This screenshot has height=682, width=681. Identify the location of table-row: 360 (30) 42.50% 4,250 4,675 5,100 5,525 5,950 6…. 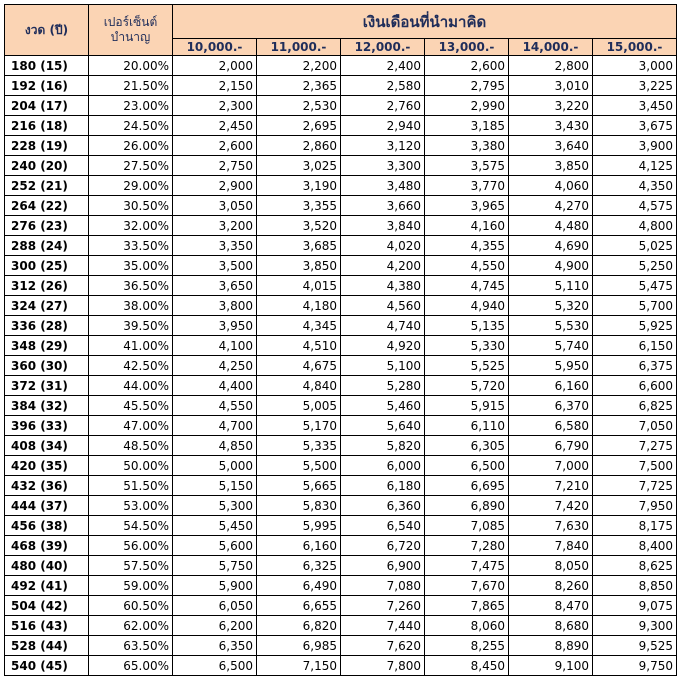
(340, 365).